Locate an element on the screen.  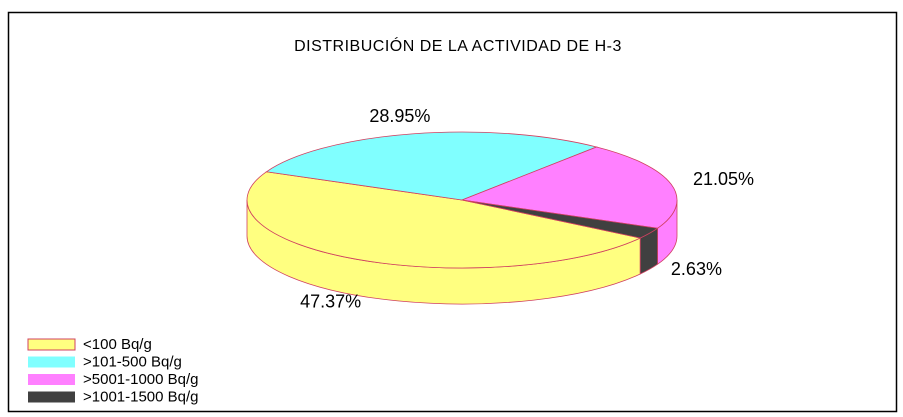
data-label: 2.63% is located at coordinates (696, 269).